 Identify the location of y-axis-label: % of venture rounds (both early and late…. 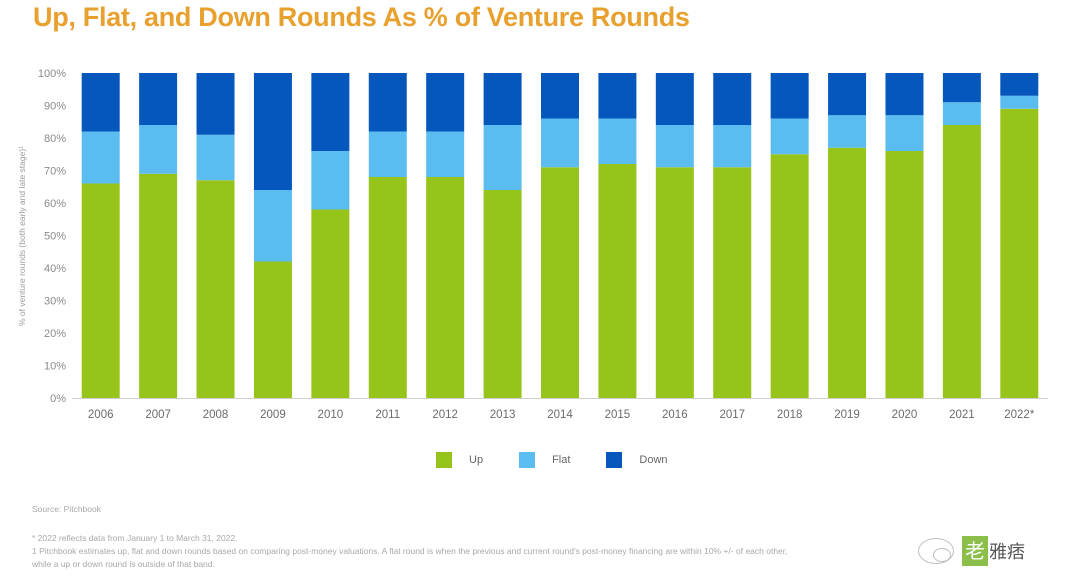
(22, 236).